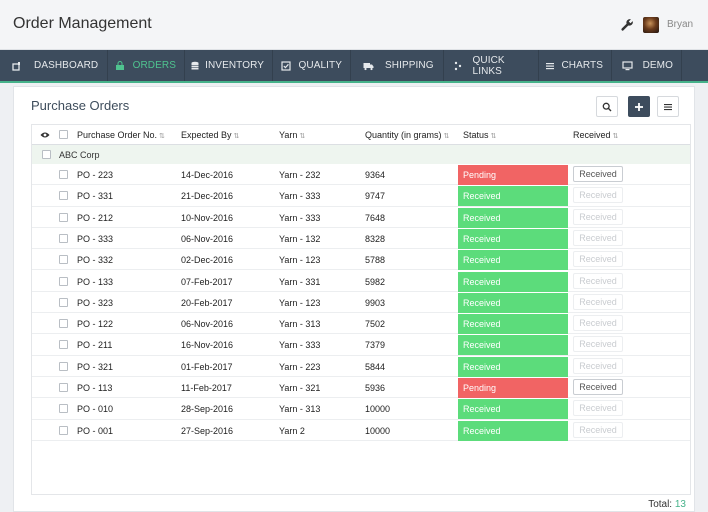 The width and height of the screenshot is (708, 512). I want to click on quantity: 5844, so click(375, 366).